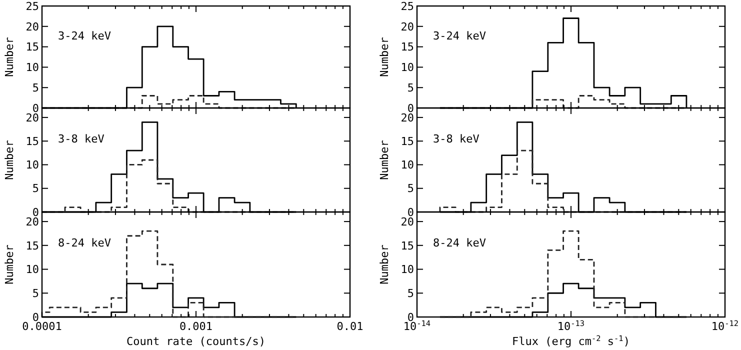 This screenshot has height=350, width=741. I want to click on x-tick-label: 10$^{-13}$, so click(571, 325).